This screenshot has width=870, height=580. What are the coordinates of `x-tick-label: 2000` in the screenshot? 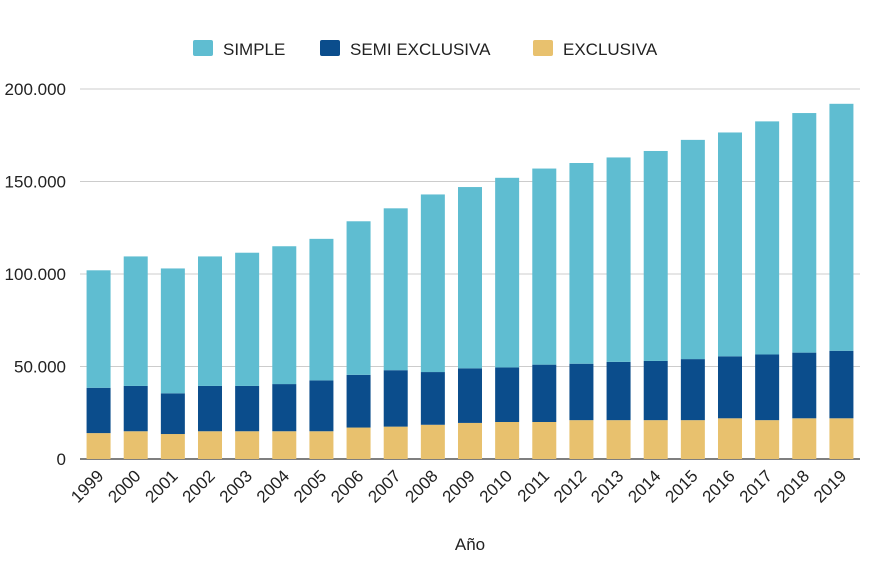 It's located at (124, 486).